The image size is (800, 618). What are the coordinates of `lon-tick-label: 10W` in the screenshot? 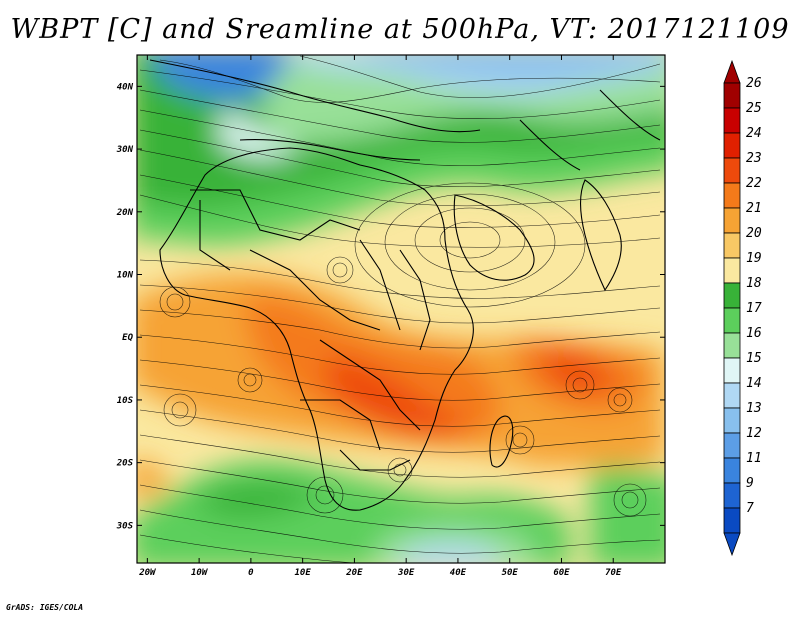 It's located at (200, 573).